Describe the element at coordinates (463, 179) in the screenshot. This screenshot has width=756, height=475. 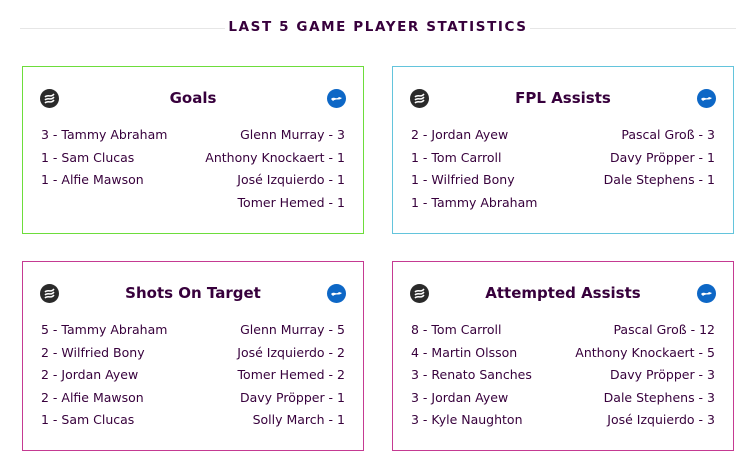
I see `list-item: 1 - Wilfried Bony` at that location.